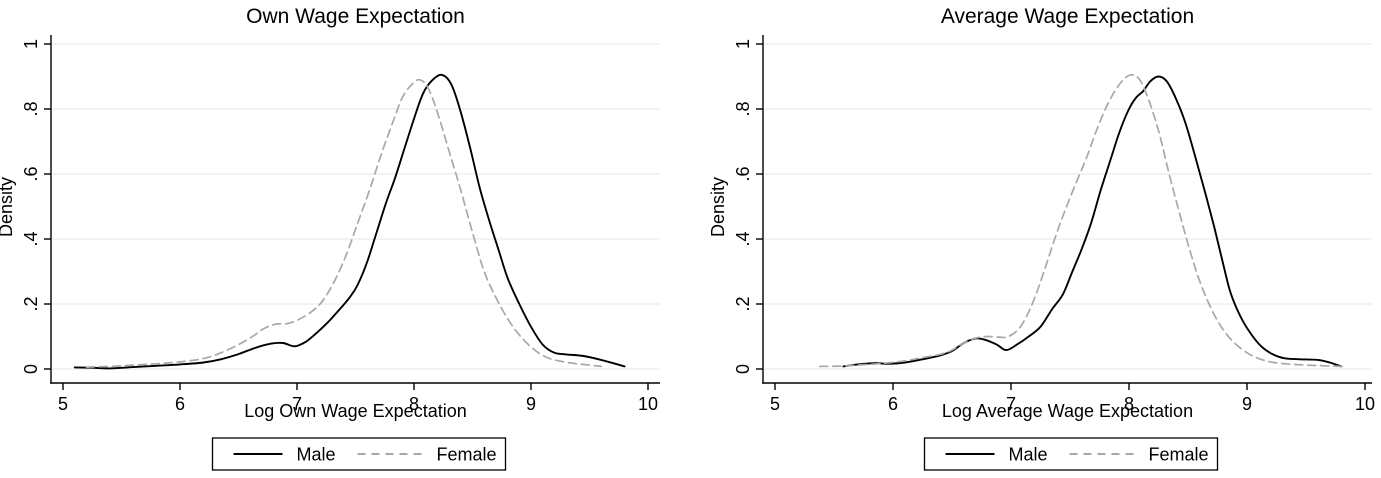 The width and height of the screenshot is (1381, 478). I want to click on x-axis-label: Log Own Wage Expectation, so click(355, 411).